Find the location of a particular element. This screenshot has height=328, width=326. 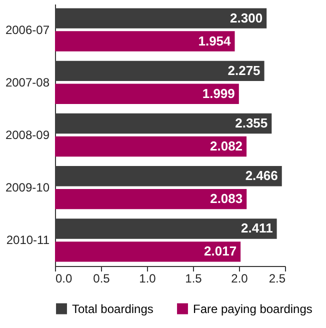

x-tick-label: 2.5 is located at coordinates (277, 279).